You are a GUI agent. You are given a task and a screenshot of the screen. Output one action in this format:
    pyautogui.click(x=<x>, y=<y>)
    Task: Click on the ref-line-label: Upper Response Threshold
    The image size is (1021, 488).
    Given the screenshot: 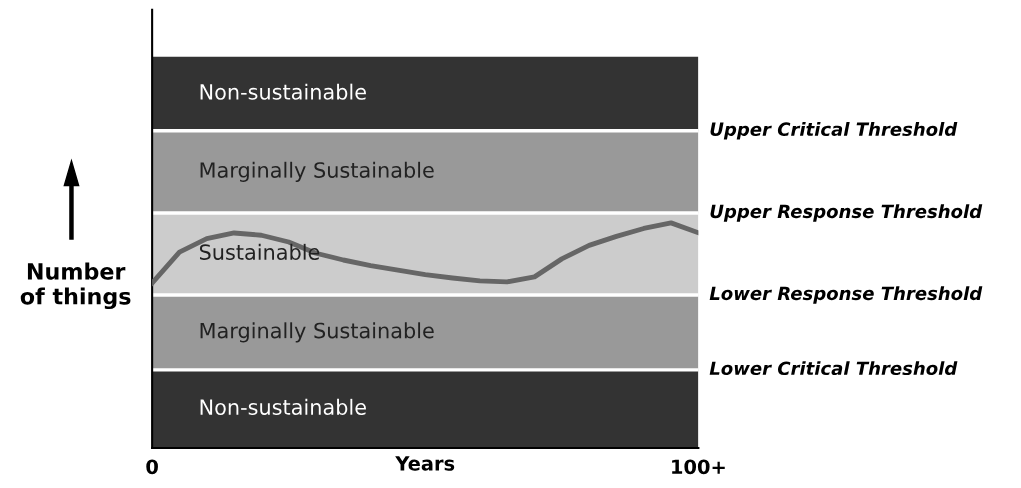 What is the action you would take?
    pyautogui.click(x=846, y=213)
    